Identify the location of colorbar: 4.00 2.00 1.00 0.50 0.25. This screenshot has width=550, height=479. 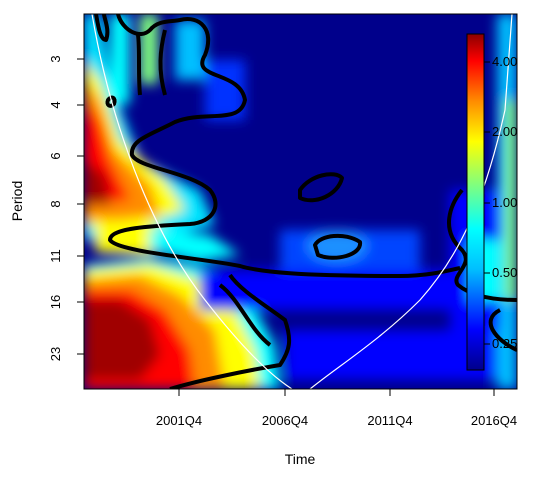
(491, 202).